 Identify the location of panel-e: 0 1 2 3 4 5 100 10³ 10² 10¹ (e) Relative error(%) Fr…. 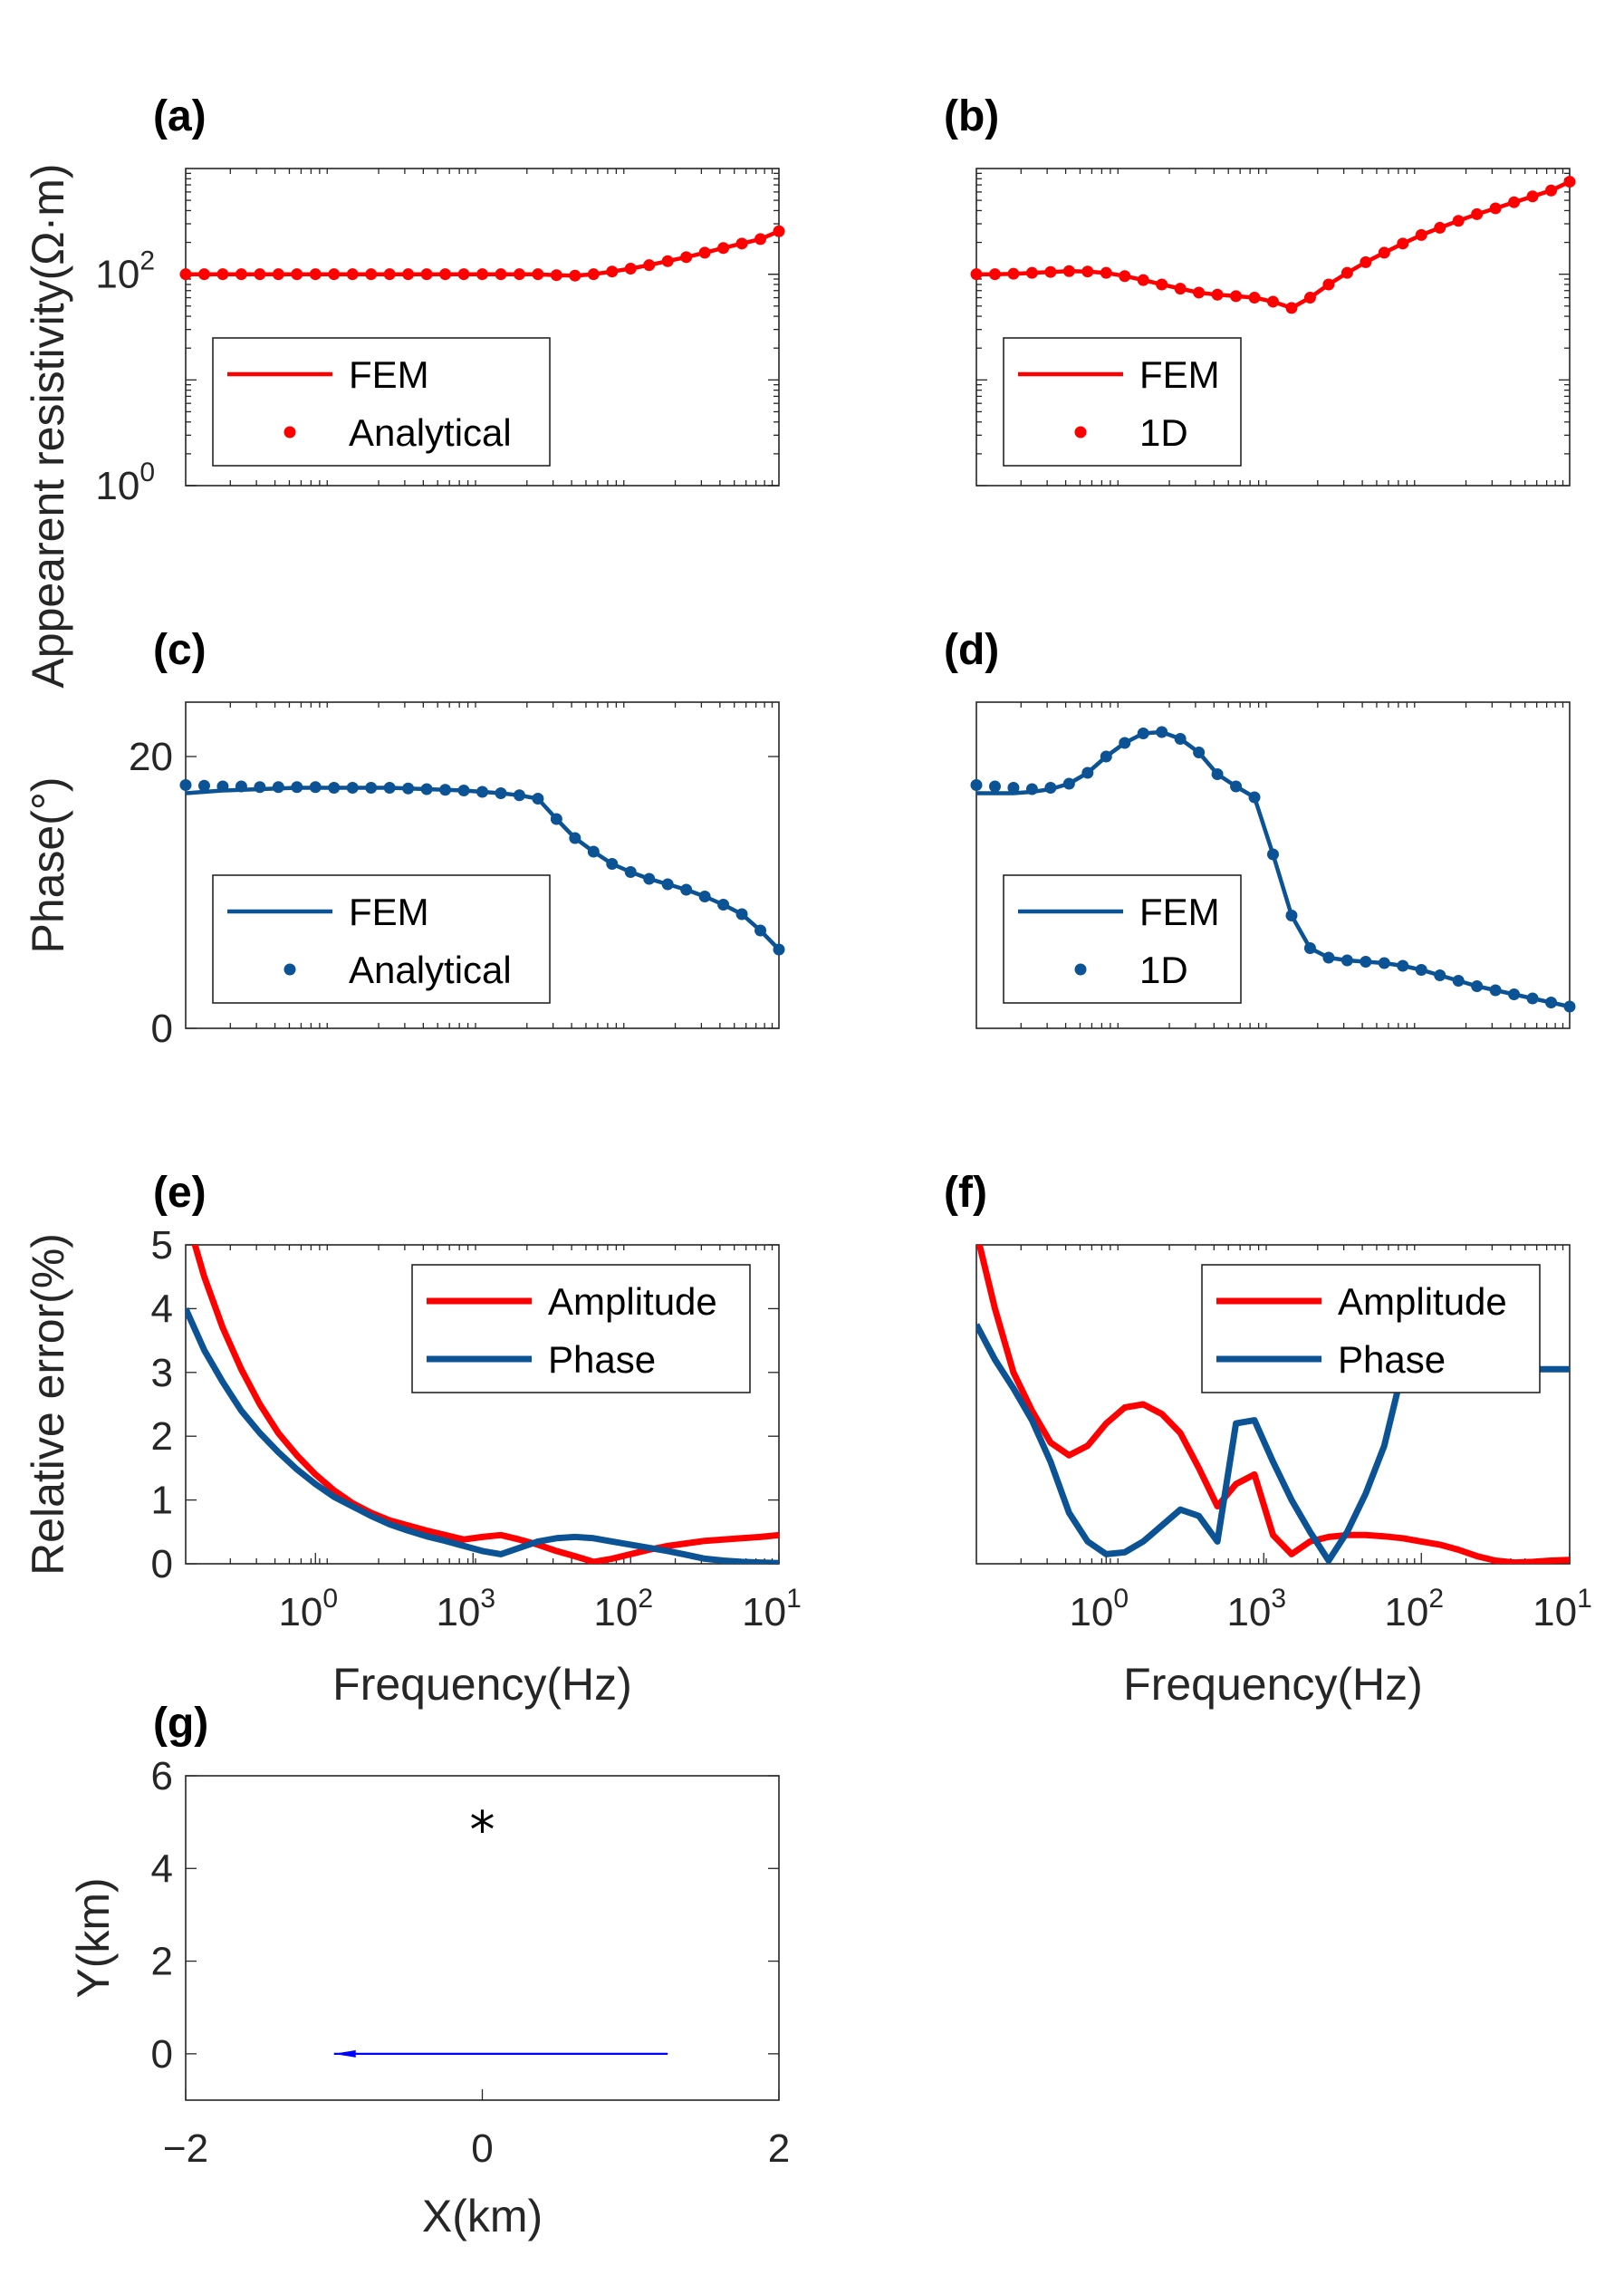
(412, 1439).